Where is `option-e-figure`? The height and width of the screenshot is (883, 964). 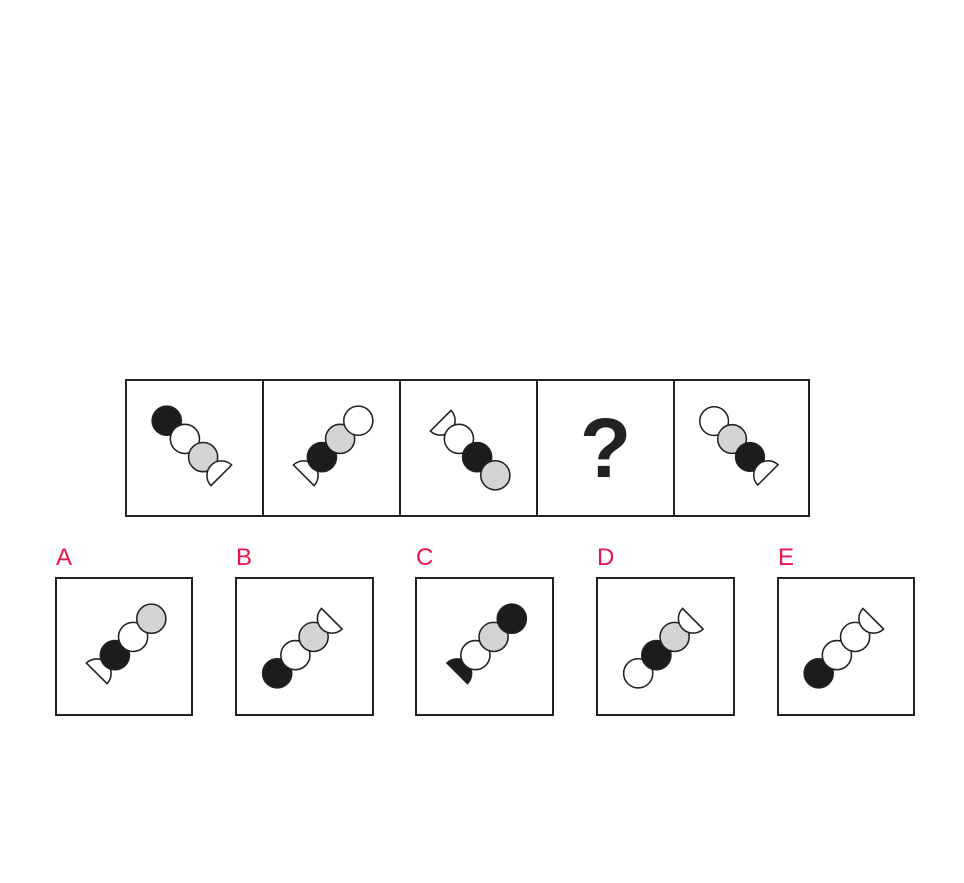
option-e-figure is located at coordinates (844, 648).